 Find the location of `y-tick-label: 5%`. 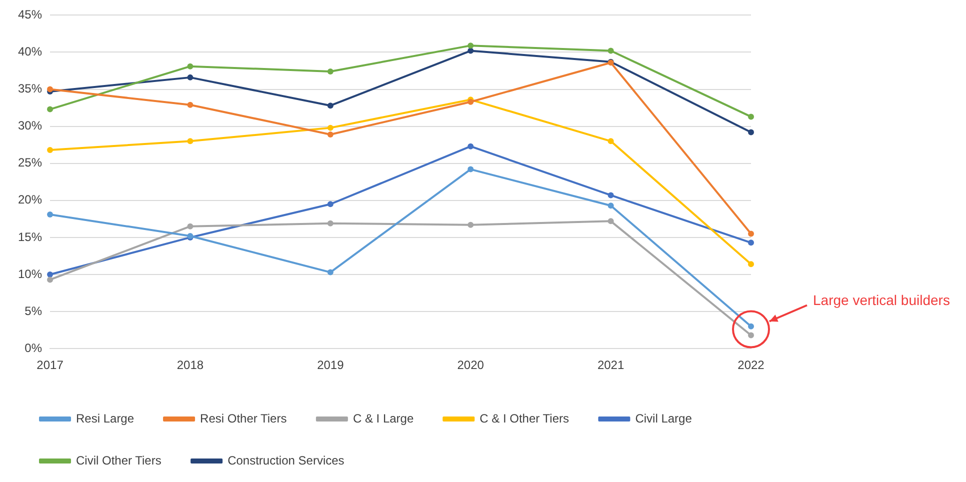

y-tick-label: 5% is located at coordinates (33, 311).